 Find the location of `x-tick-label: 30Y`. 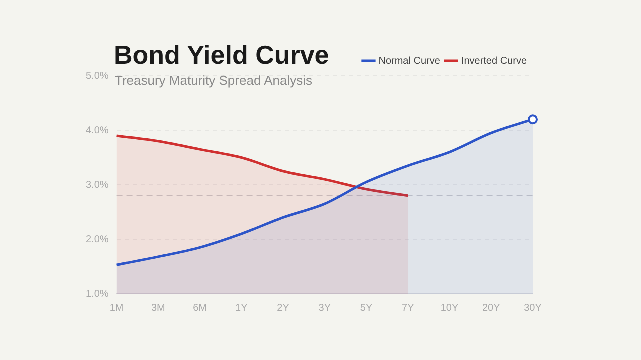

x-tick-label: 30Y is located at coordinates (533, 308).